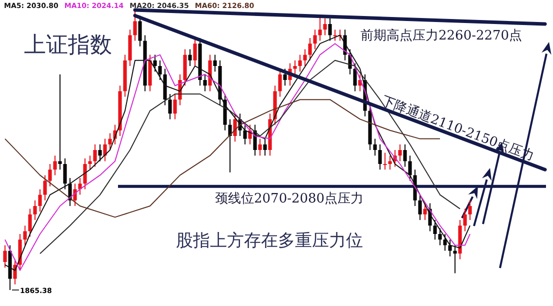 The width and height of the screenshot is (553, 306). What do you see at coordinates (269, 241) in the screenshot?
I see `annotation: 股指上方存在多重压力位` at bounding box center [269, 241].